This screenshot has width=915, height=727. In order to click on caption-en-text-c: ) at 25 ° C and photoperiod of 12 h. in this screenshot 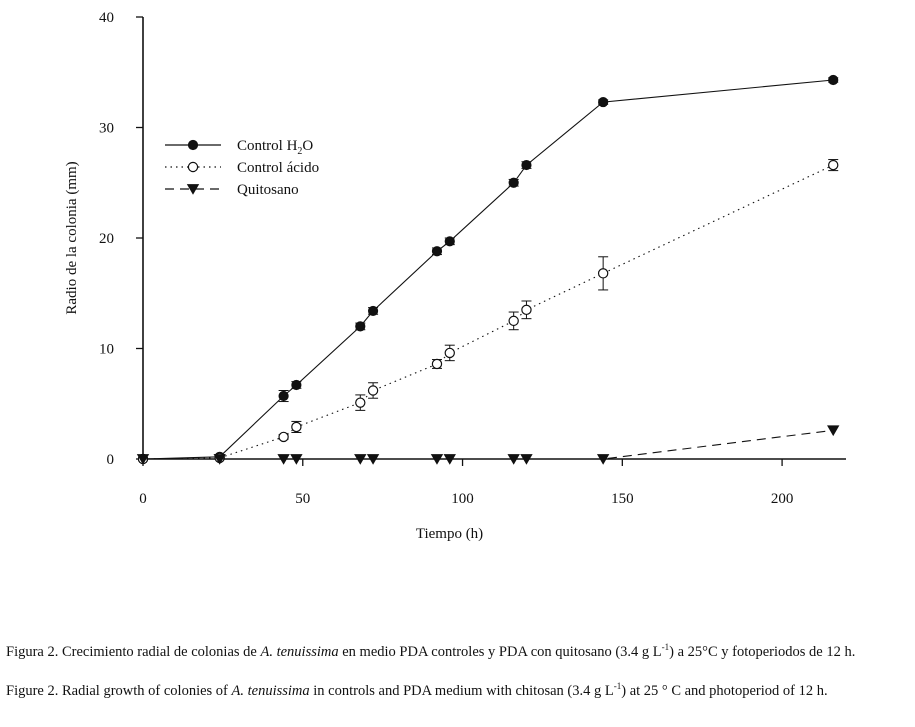, I will do `click(724, 690)`.